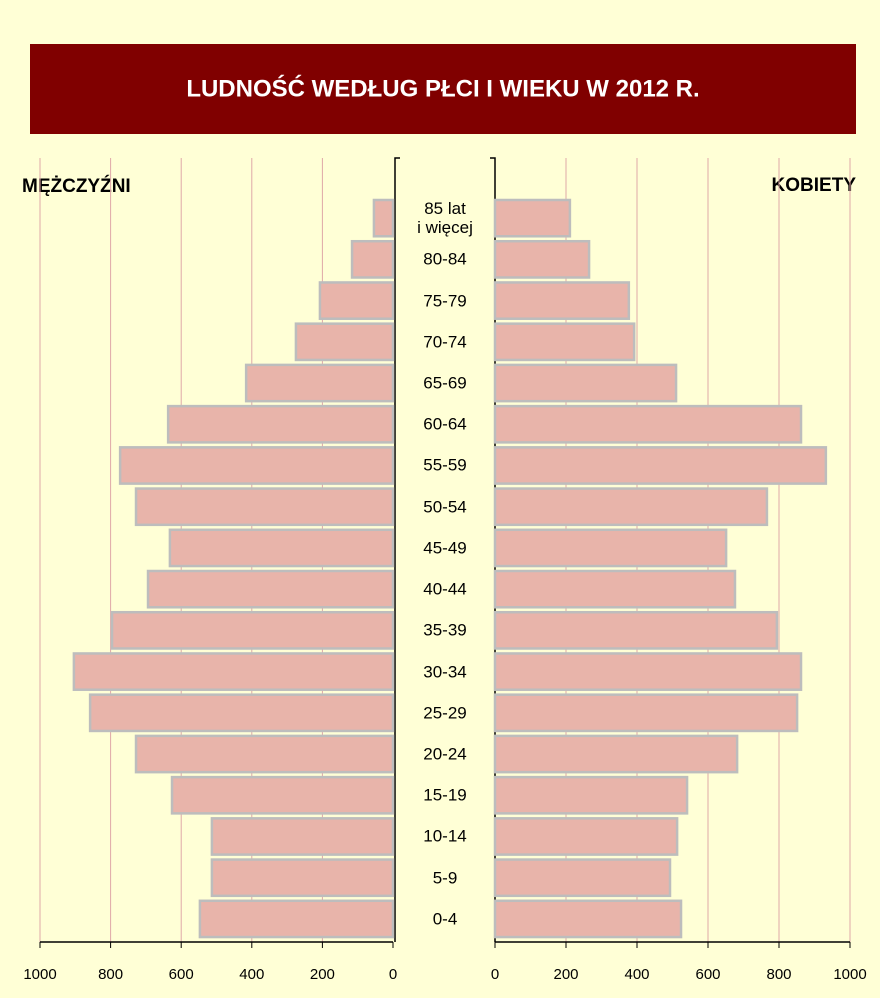  What do you see at coordinates (445, 630) in the screenshot?
I see `category-label: 35-39` at bounding box center [445, 630].